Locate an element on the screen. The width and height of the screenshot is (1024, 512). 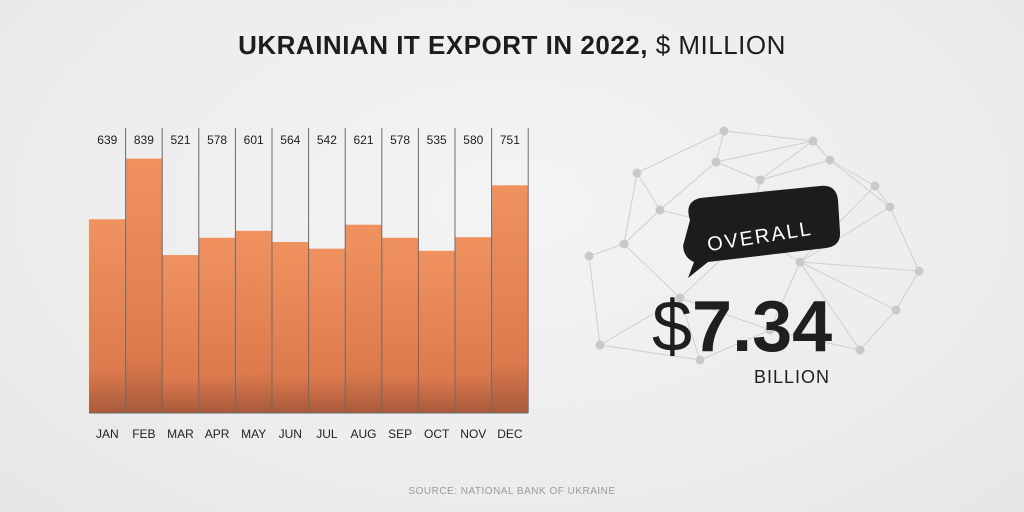
x-tick-label: DEC is located at coordinates (510, 434).